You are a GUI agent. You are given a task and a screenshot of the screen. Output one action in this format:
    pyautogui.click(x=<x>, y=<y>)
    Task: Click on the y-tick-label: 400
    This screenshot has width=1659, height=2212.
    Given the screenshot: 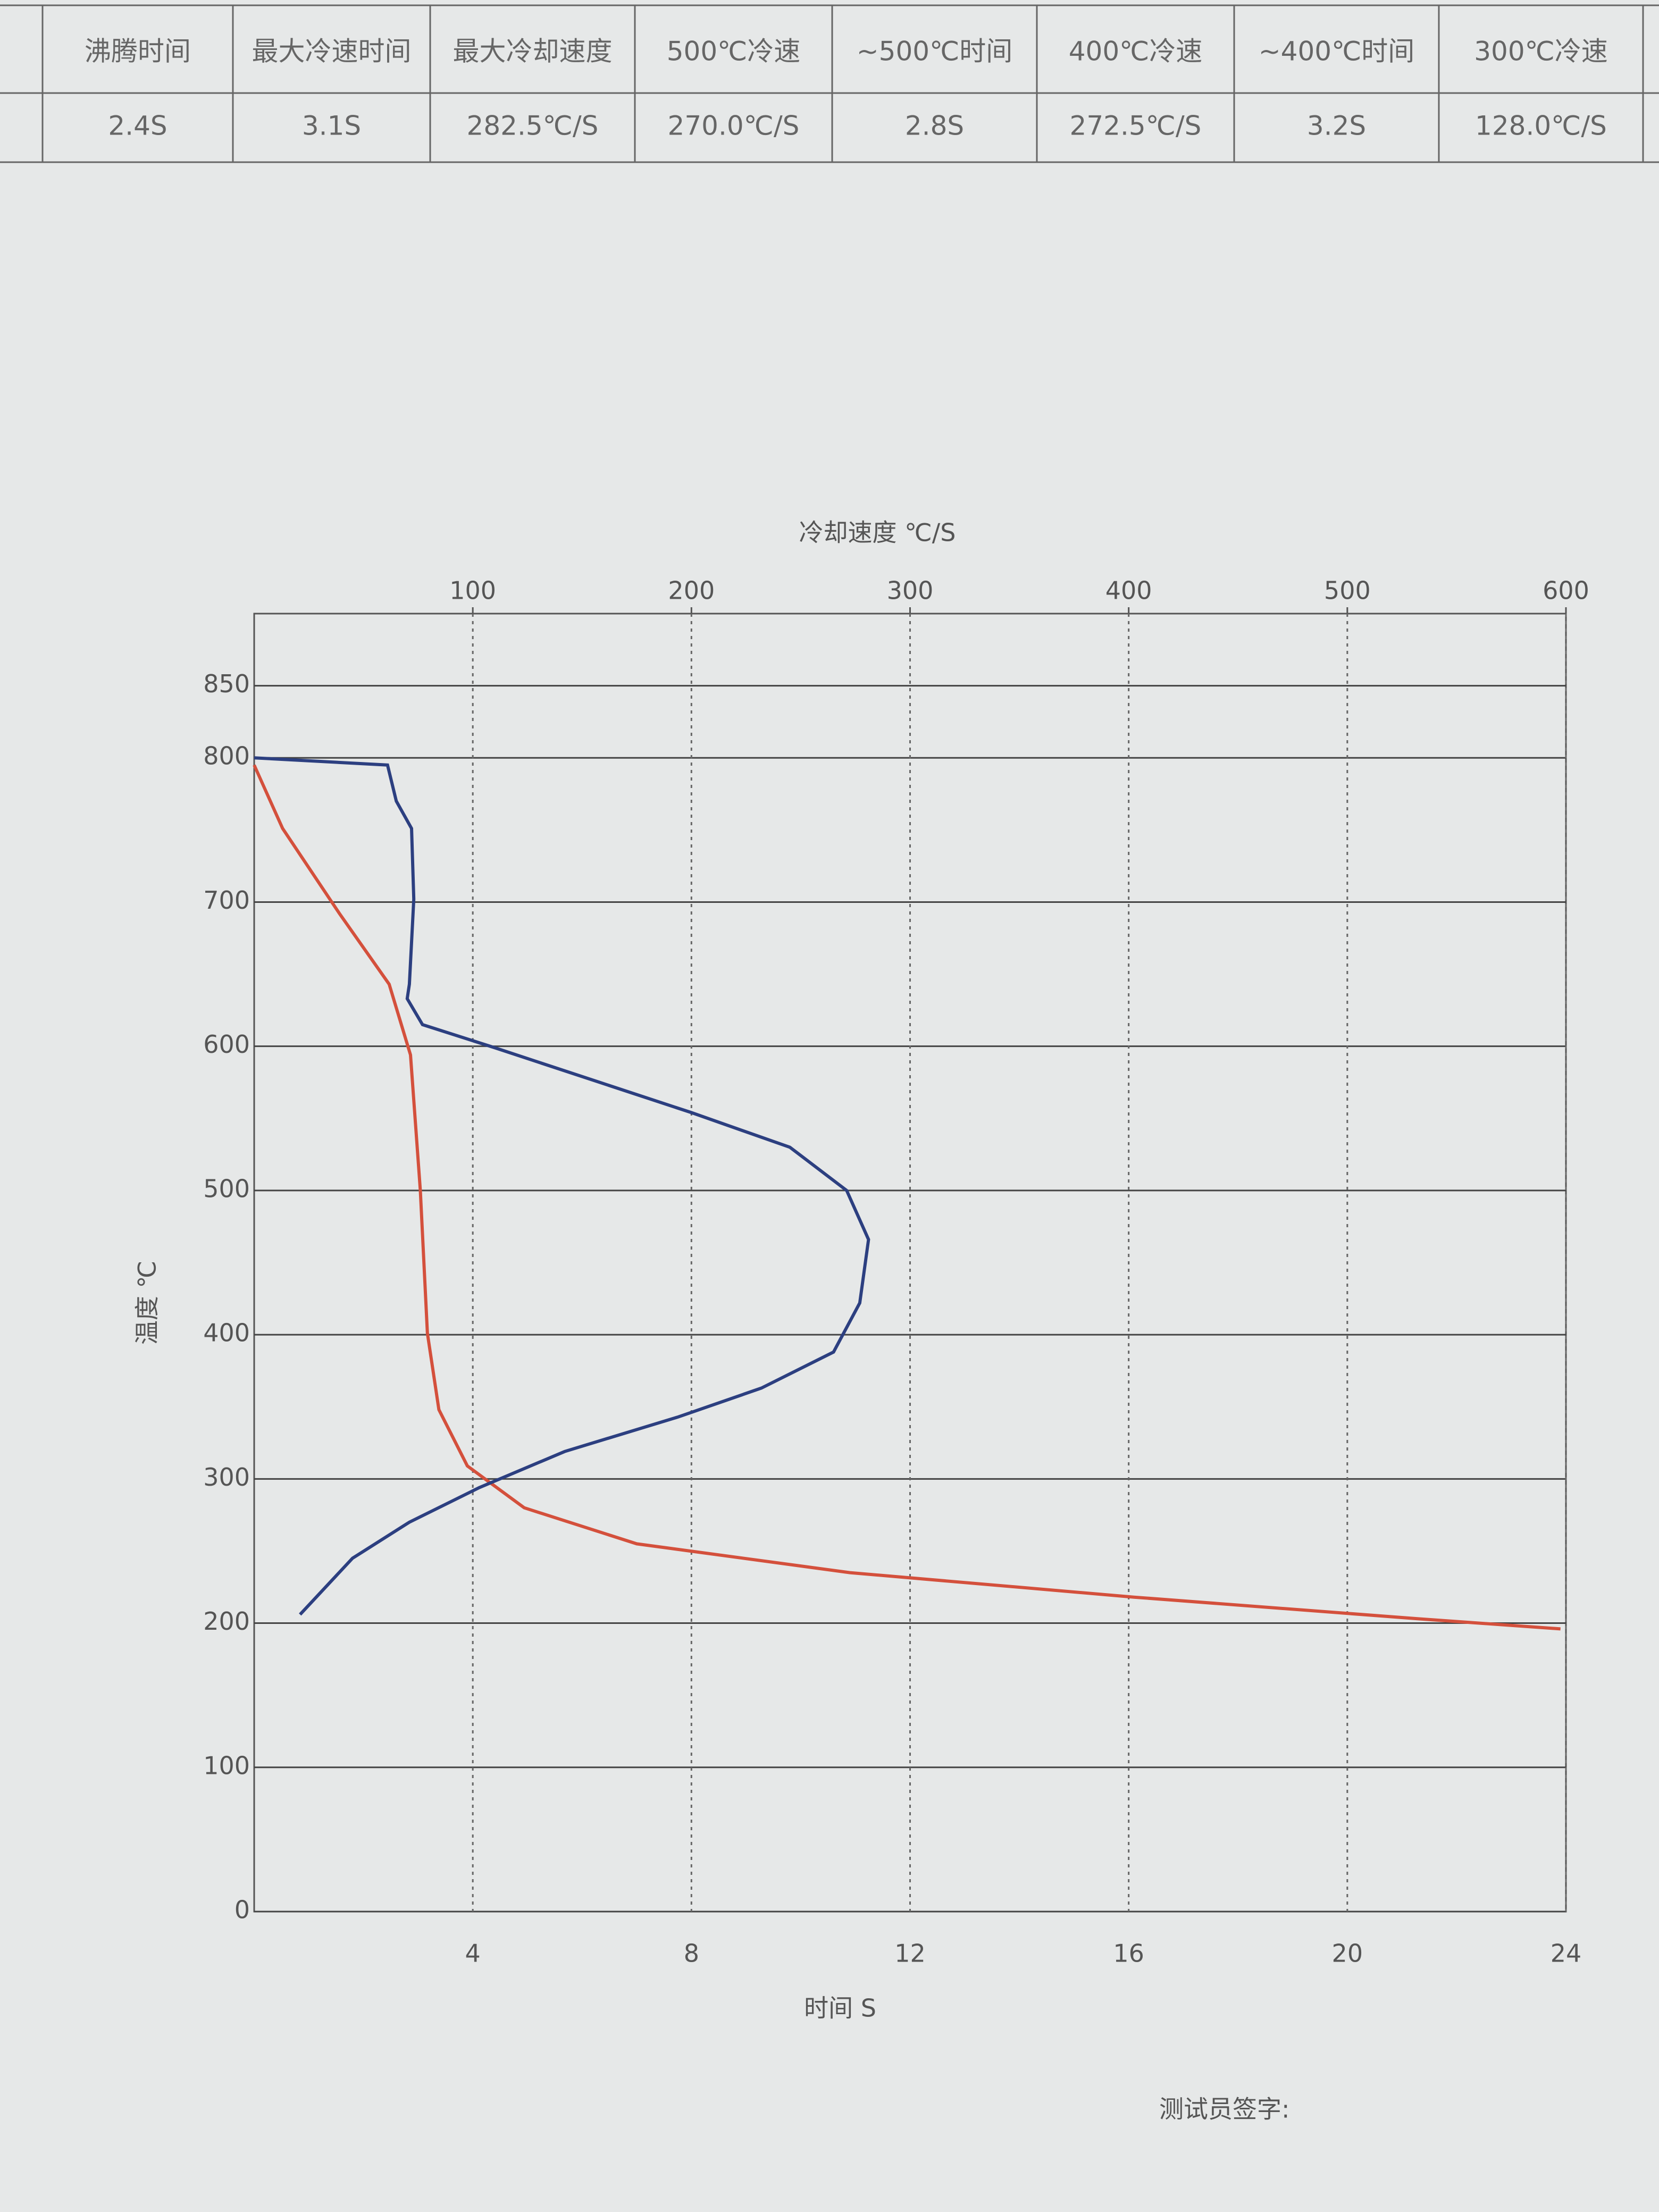 What is the action you would take?
    pyautogui.click(x=226, y=1333)
    